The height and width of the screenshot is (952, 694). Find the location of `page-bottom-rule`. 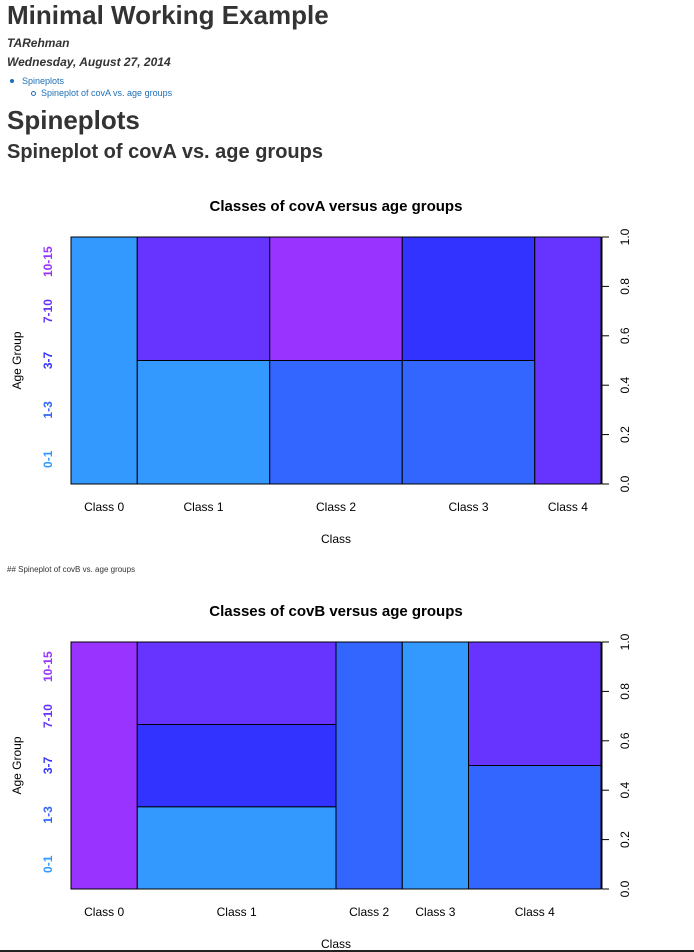

page-bottom-rule is located at coordinates (347, 951).